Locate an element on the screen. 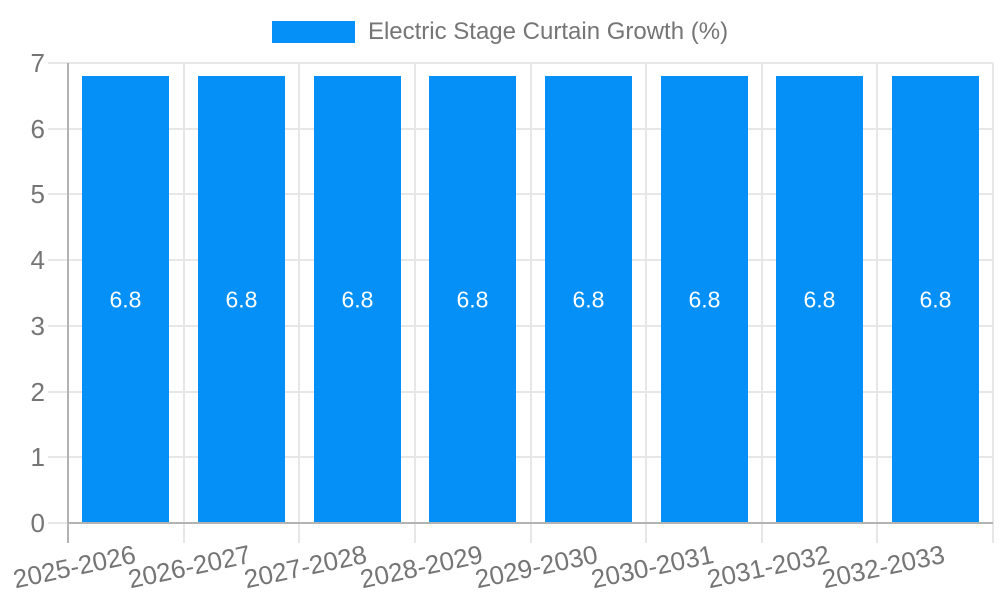  y-tick-label: 0 is located at coordinates (37, 523).